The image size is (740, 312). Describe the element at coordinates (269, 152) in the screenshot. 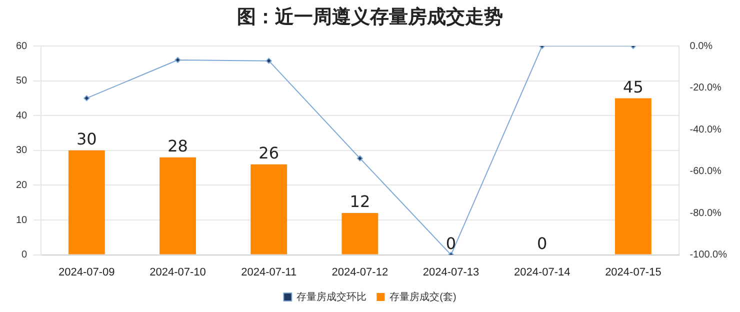

I see `data-label: 26` at that location.